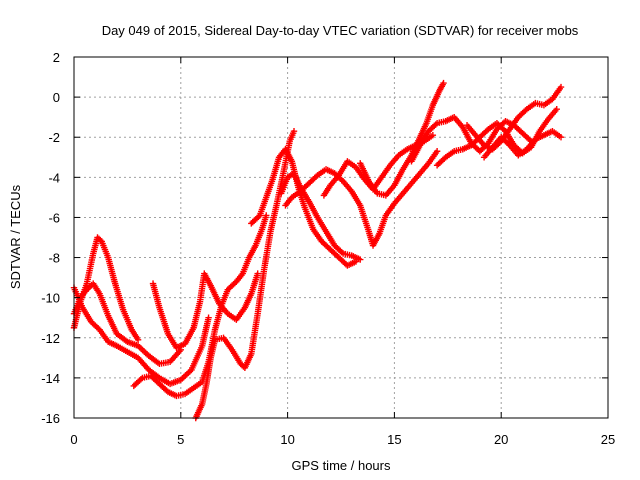  What do you see at coordinates (50, 338) in the screenshot?
I see `y-tick-label: -12` at bounding box center [50, 338].